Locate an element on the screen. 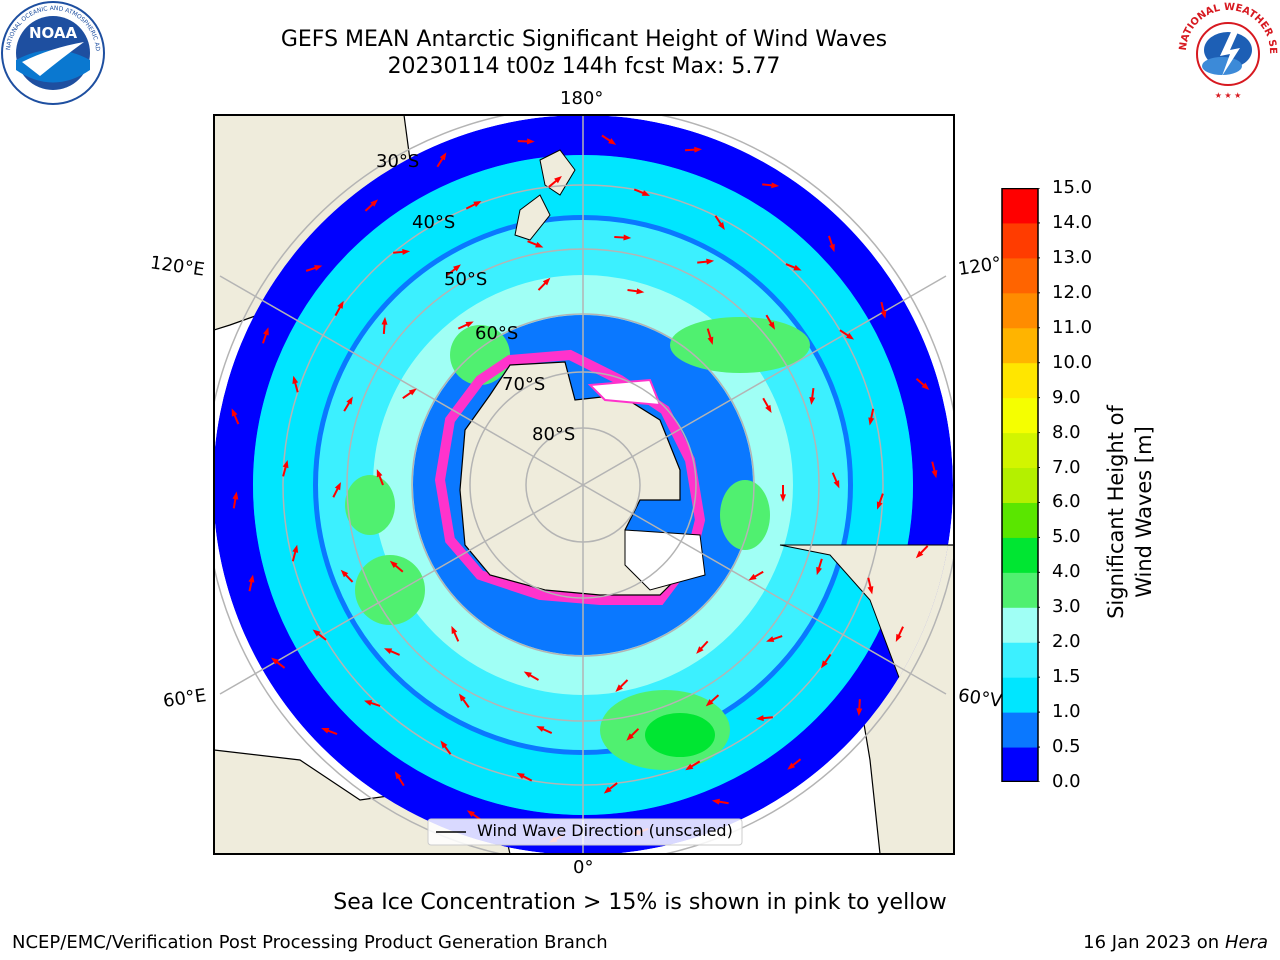 The width and height of the screenshot is (1280, 960). colorbar-tick-label: 2.0 is located at coordinates (1066, 642).